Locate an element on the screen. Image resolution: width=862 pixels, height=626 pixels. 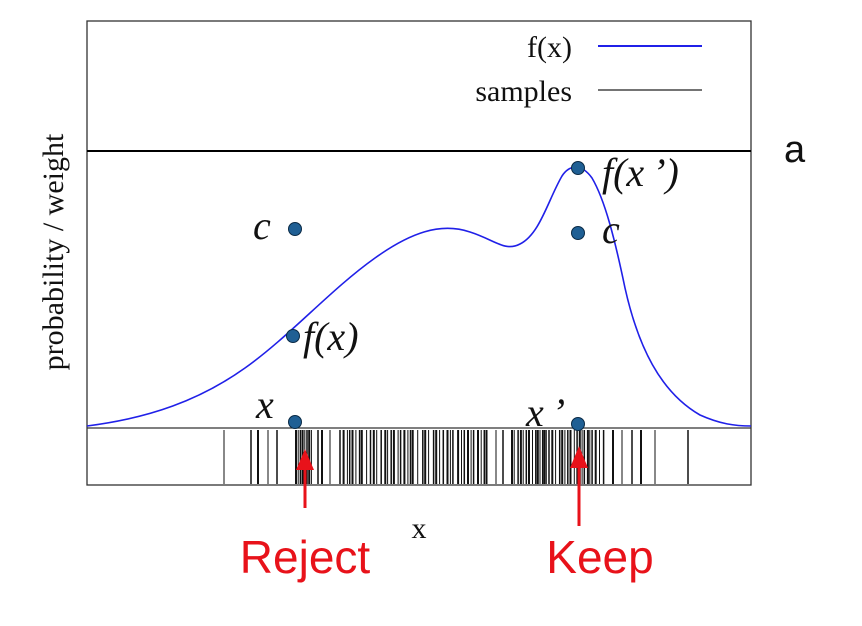
keep-c-label: c is located at coordinates (611, 229).